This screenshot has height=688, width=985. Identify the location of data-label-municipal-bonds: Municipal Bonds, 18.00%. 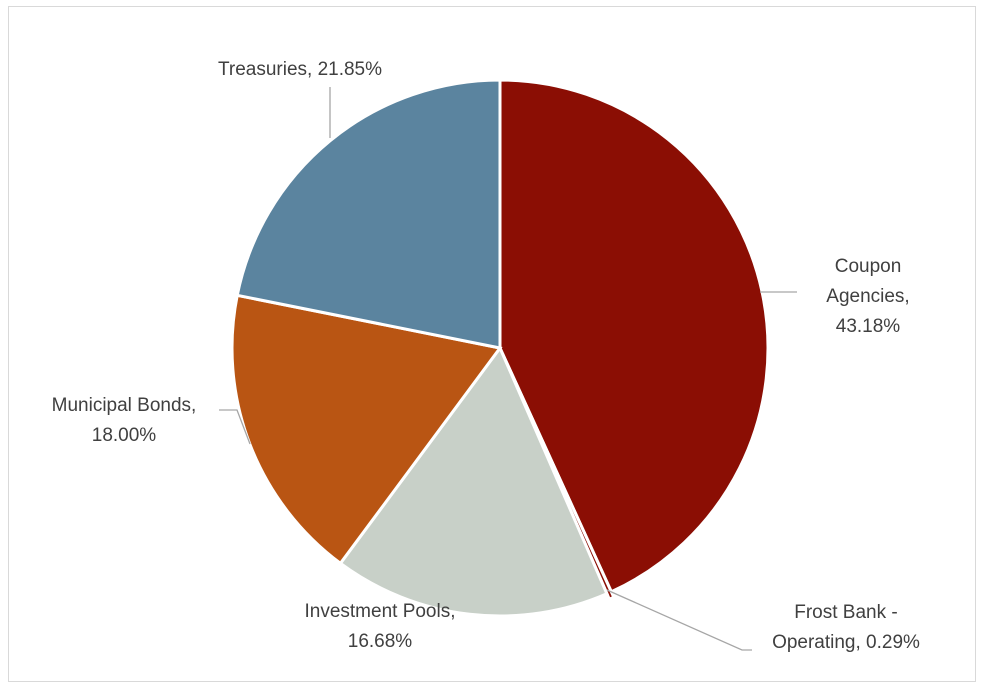
(124, 420).